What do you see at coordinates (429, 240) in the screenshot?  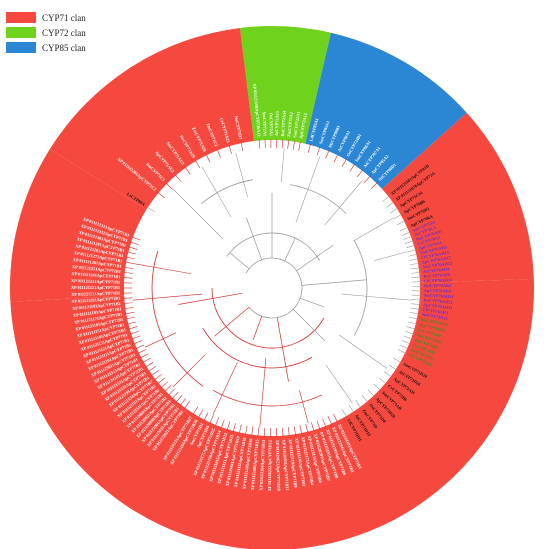 I see `leaf-label: CrCYP76A2` at bounding box center [429, 240].